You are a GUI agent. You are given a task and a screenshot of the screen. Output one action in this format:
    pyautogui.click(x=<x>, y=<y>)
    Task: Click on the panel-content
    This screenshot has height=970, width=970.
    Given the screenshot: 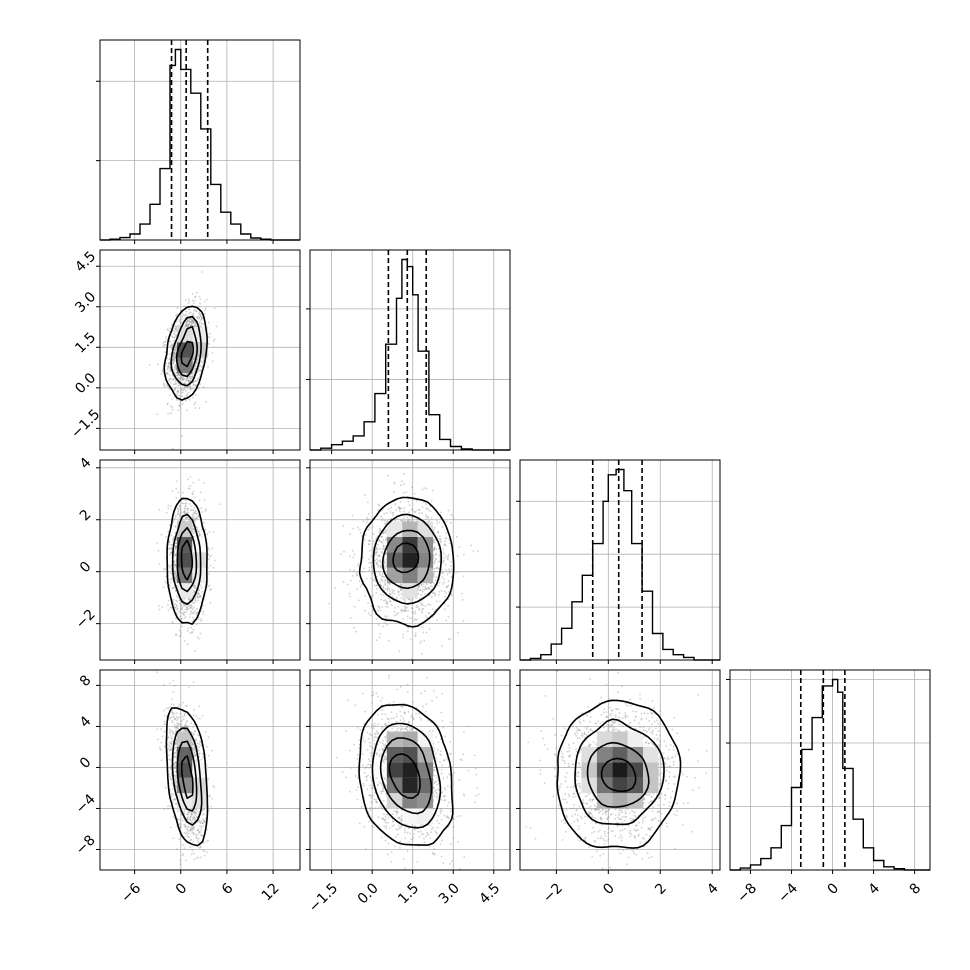 What is the action you would take?
    pyautogui.click(x=200, y=350)
    